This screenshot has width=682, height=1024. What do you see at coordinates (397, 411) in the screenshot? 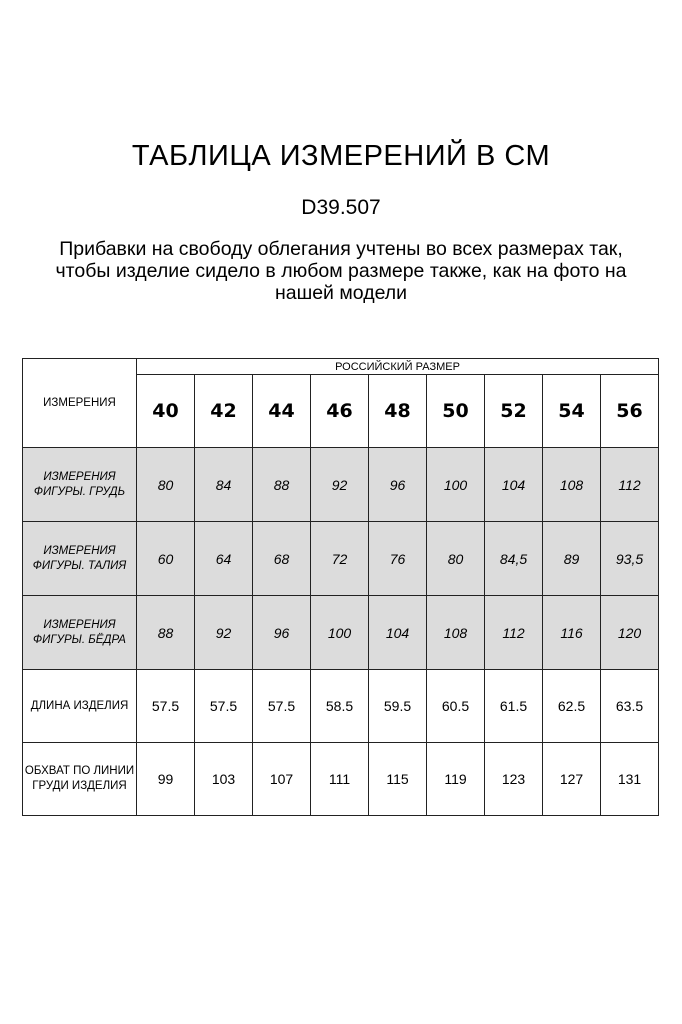
I see `size-header: 48` at bounding box center [397, 411].